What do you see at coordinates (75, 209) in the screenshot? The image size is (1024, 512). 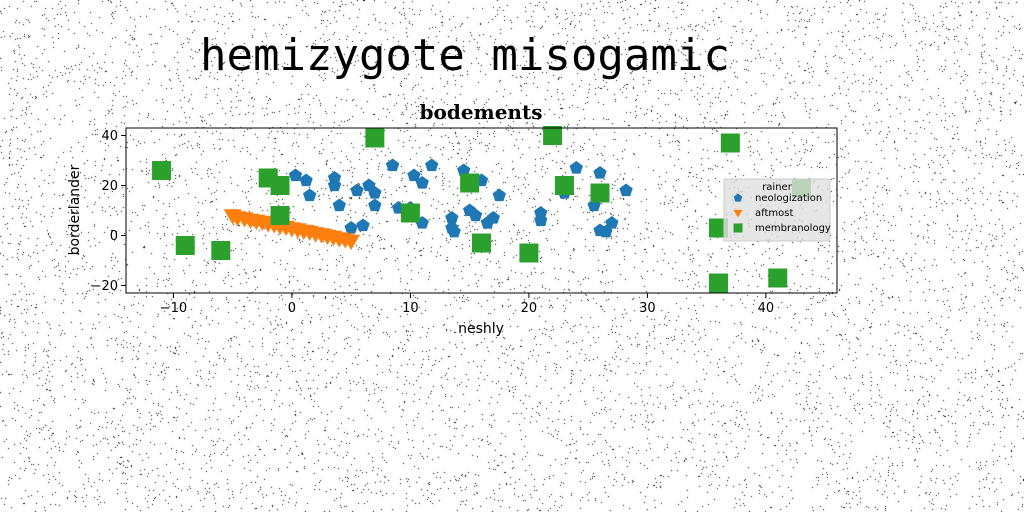 I see `y-axis-label: borderlander` at bounding box center [75, 209].